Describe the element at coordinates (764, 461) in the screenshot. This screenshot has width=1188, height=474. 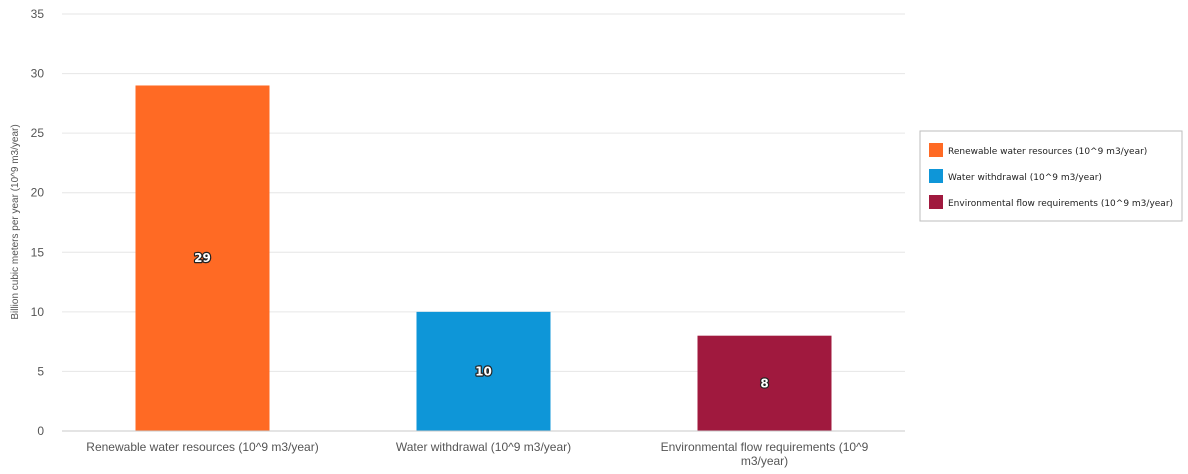
I see `x-category-label-line: m3/year)` at that location.